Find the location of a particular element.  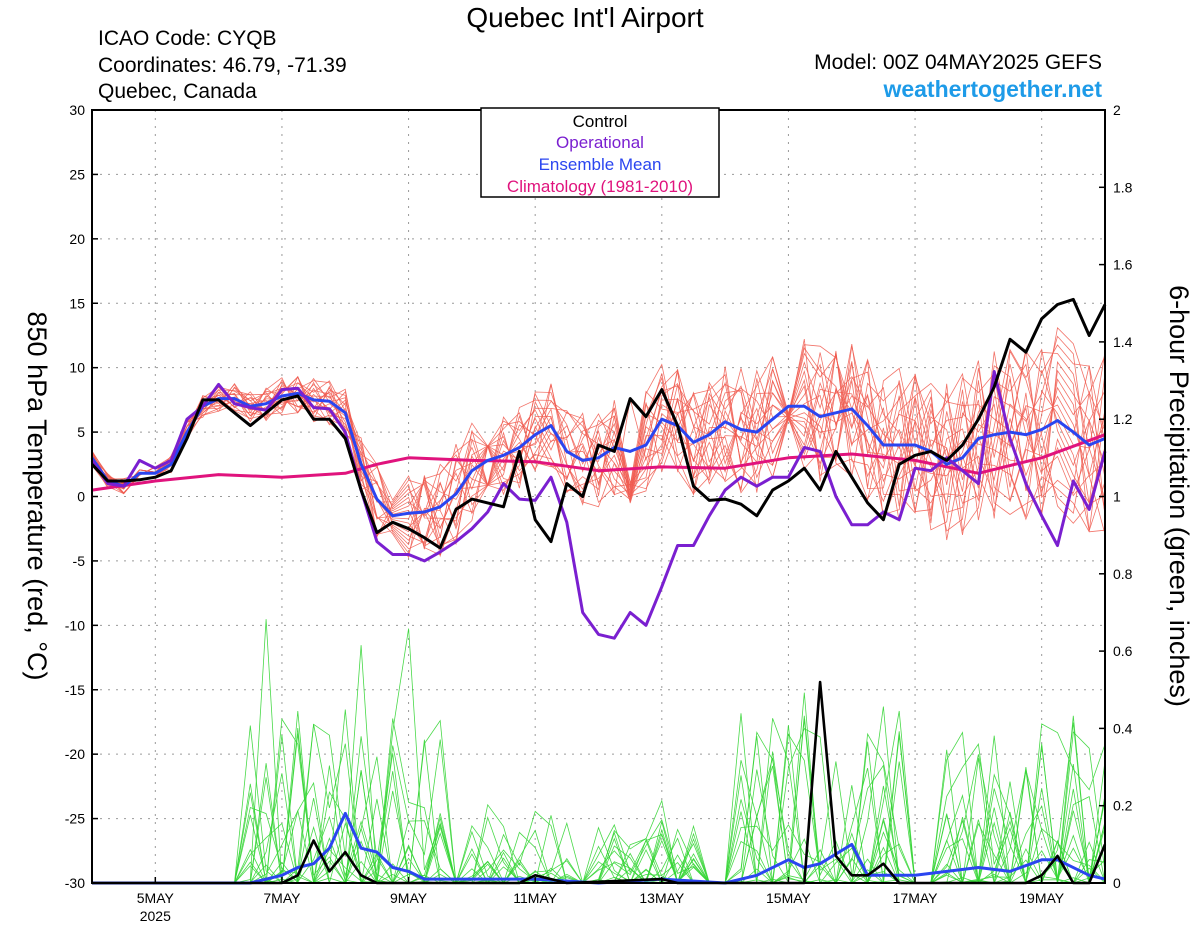

y2-tick-label: 0 is located at coordinates (1117, 883).